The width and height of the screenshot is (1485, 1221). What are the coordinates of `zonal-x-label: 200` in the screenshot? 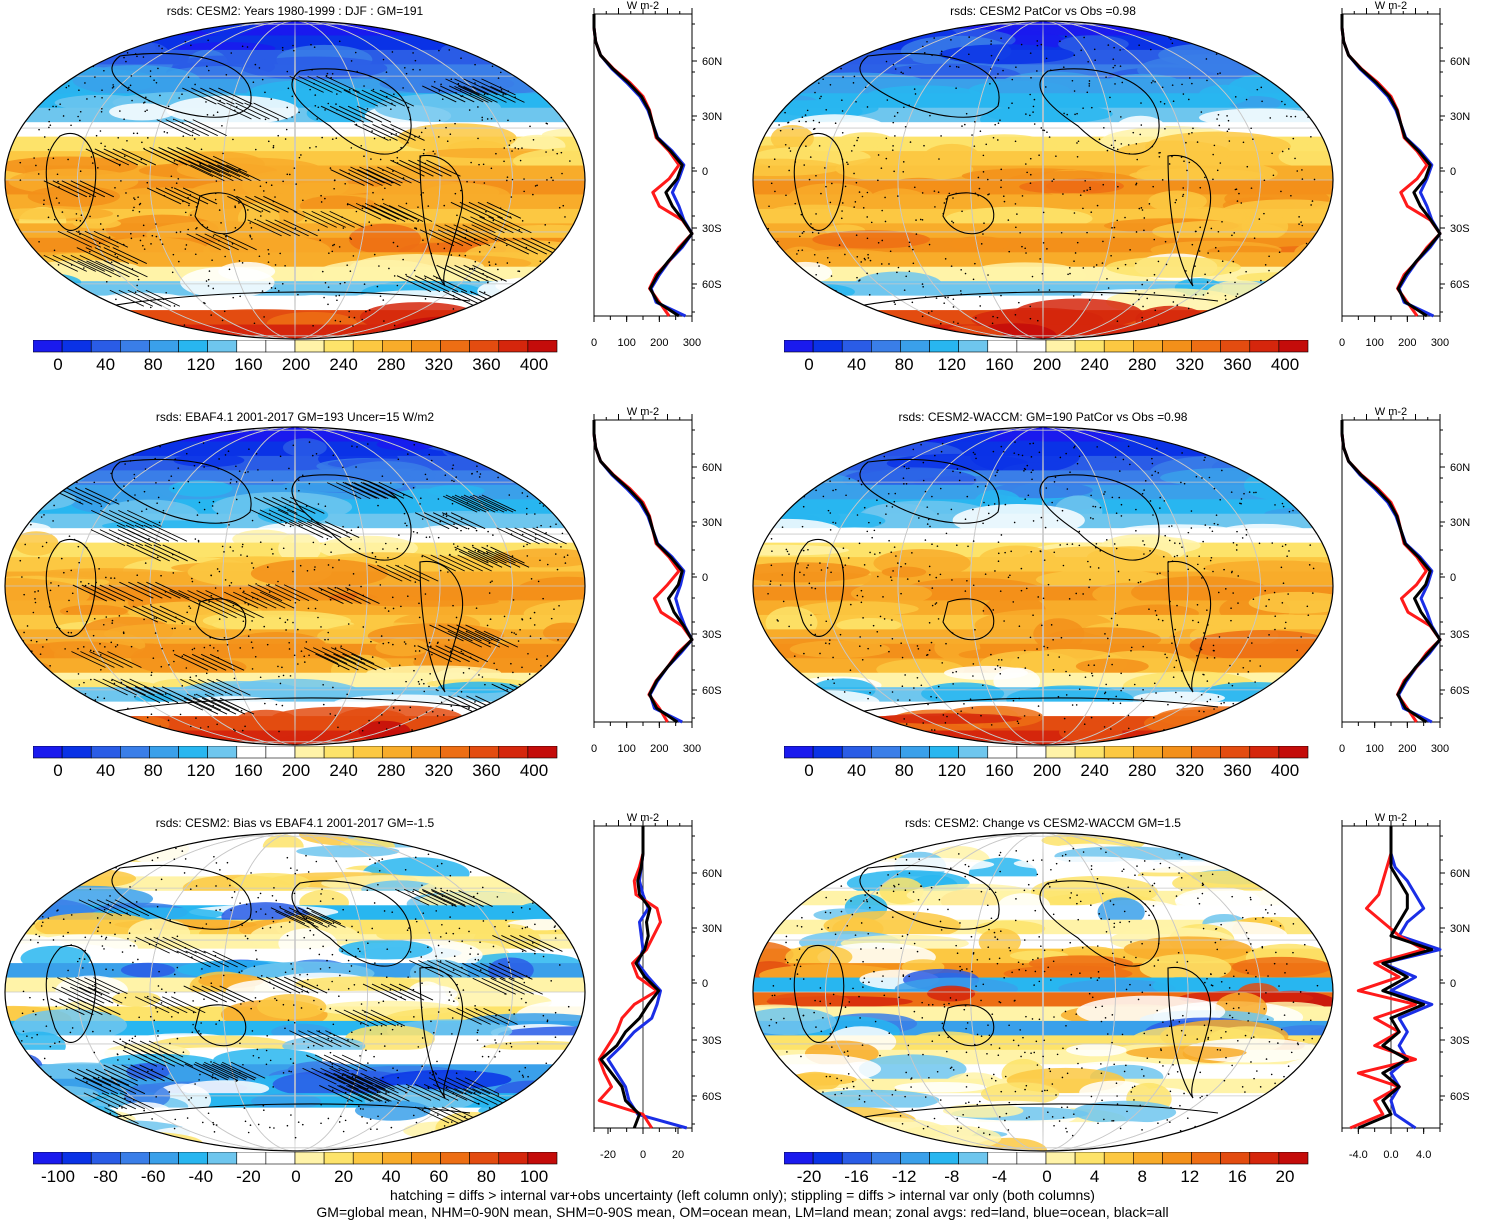 It's located at (659, 343).